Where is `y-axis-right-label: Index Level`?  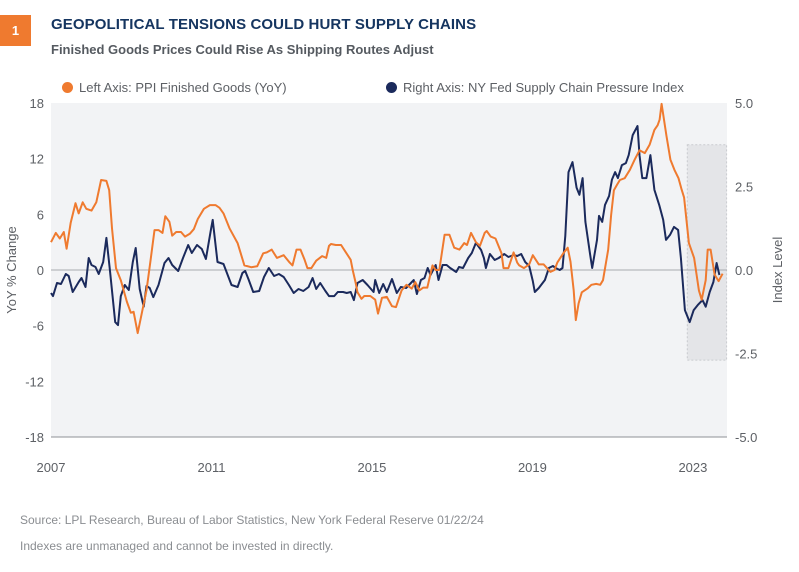 y-axis-right-label: Index Level is located at coordinates (777, 270).